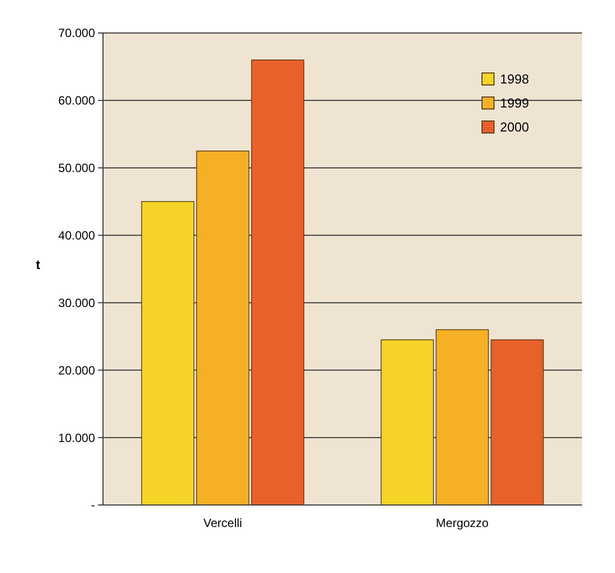 The width and height of the screenshot is (615, 573). I want to click on y-tick-label: 60.000, so click(77, 101).